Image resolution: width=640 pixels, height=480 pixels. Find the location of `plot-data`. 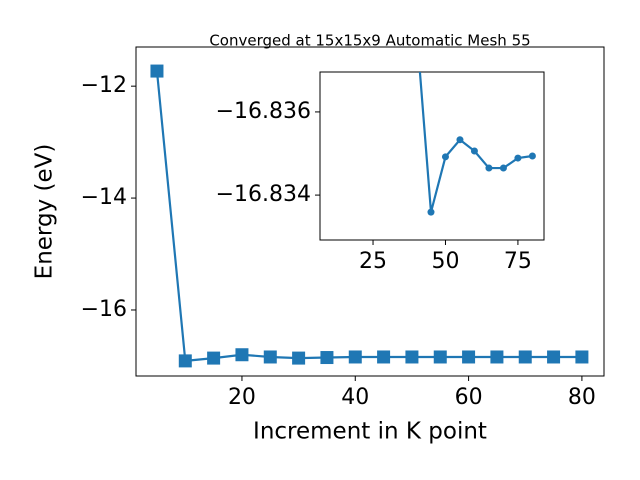

plot-data is located at coordinates (477, 144).